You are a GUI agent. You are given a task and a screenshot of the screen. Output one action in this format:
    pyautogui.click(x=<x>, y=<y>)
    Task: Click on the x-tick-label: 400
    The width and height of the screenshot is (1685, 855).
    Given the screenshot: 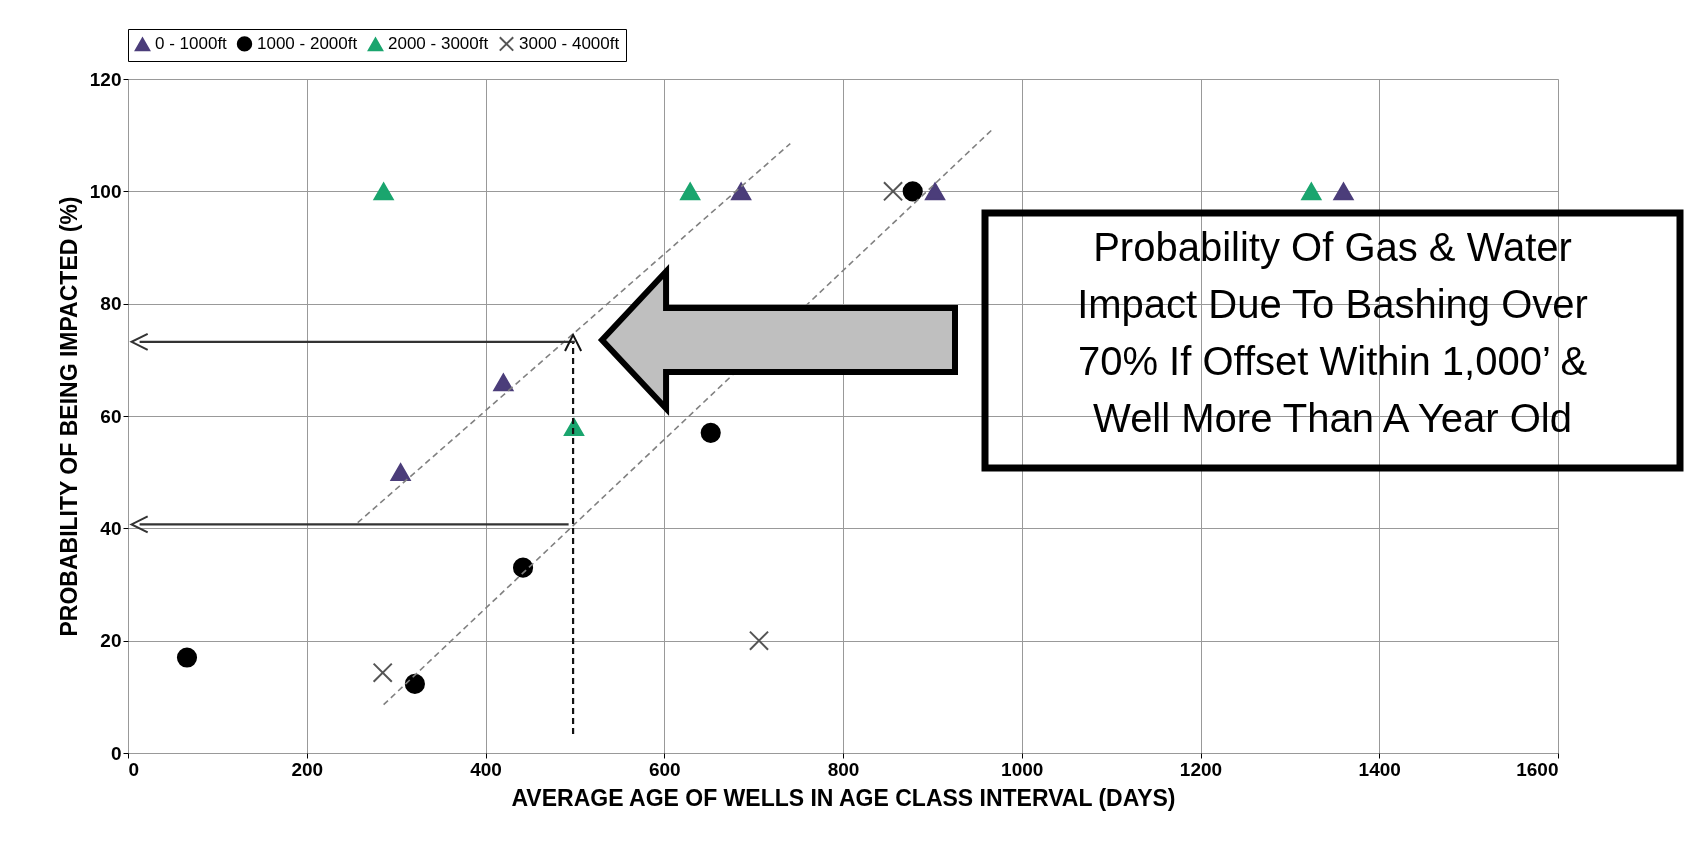 What is the action you would take?
    pyautogui.click(x=486, y=769)
    